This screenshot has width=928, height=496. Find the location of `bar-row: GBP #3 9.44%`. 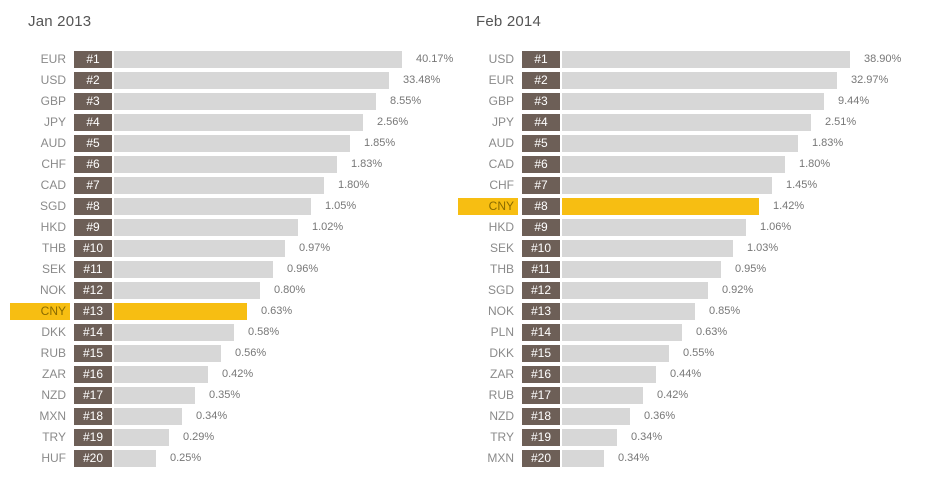

bar-row: GBP #3 9.44% is located at coordinates (678, 101).